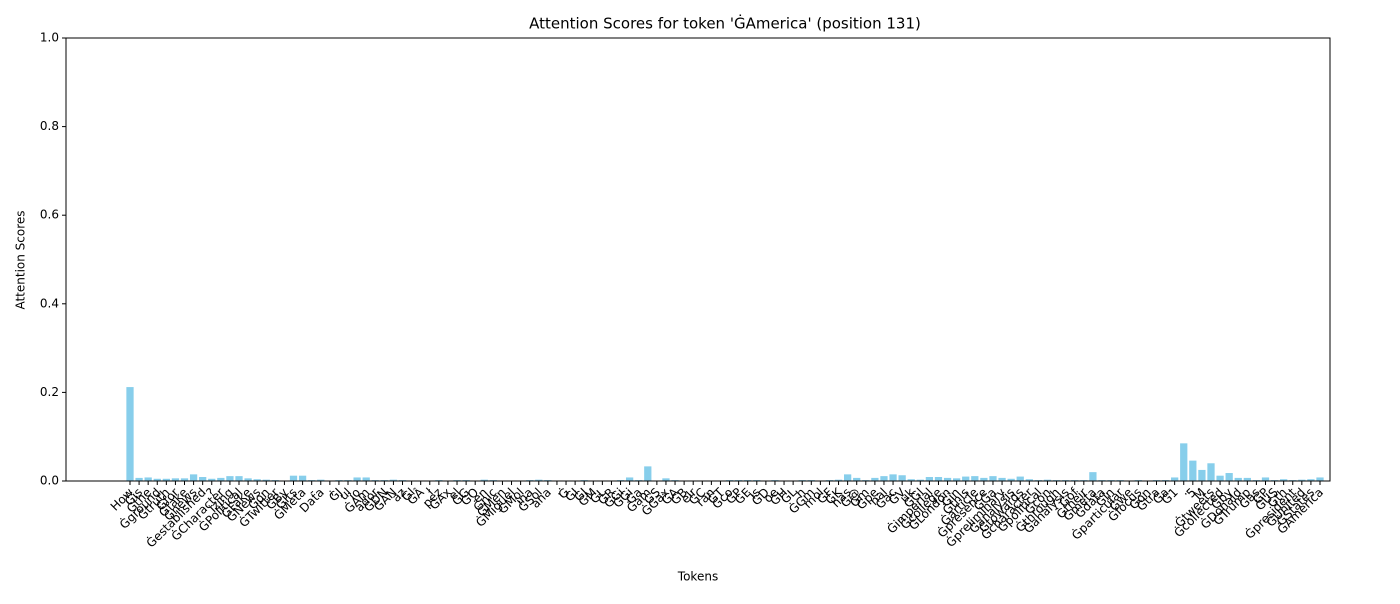 This screenshot has width=1400, height=604. Describe the element at coordinates (49, 303) in the screenshot. I see `y-tick-label: 0.4` at that location.